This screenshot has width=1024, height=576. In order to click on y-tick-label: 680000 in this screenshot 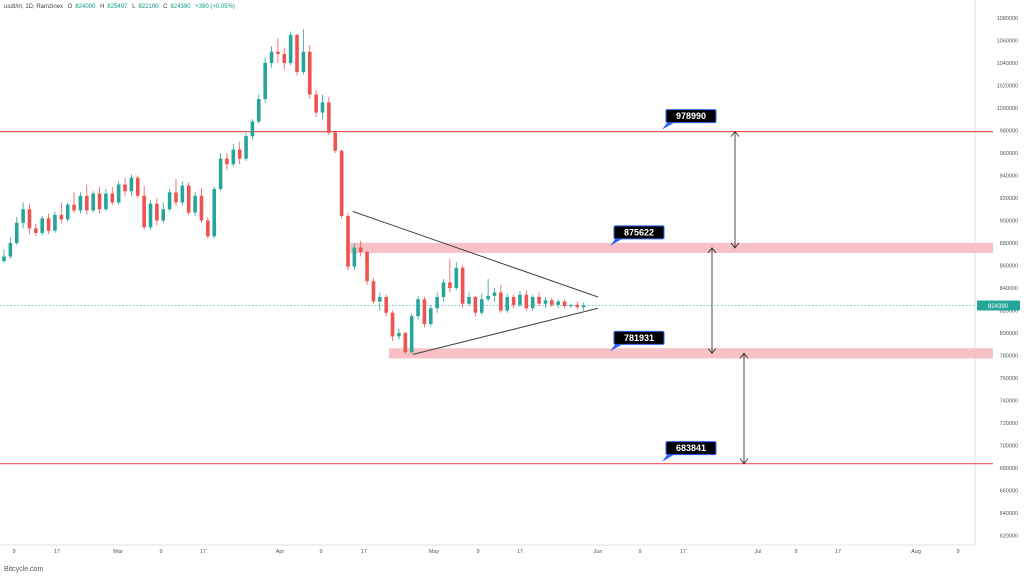, I will do `click(1009, 469)`.